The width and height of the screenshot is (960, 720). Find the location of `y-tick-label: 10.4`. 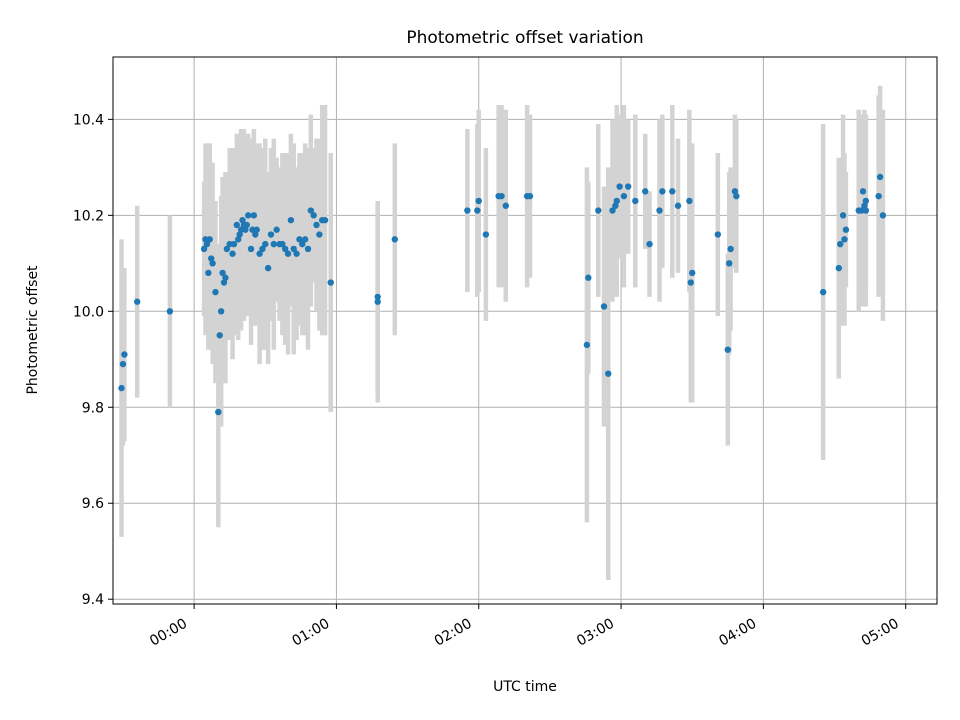

y-tick-label: 10.4 is located at coordinates (88, 120).